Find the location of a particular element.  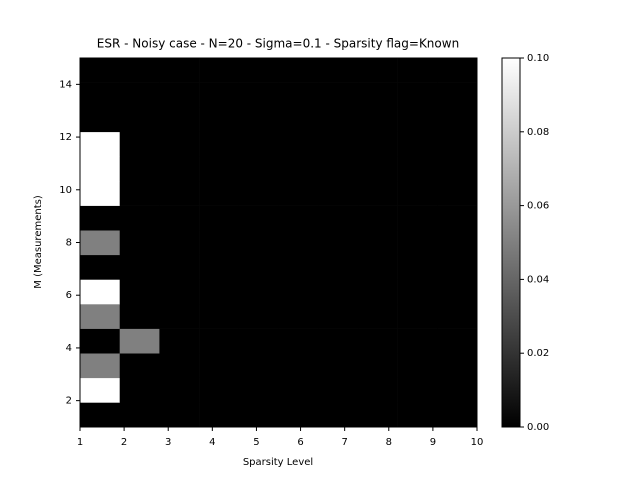

x-tick-label: 5 is located at coordinates (256, 442).